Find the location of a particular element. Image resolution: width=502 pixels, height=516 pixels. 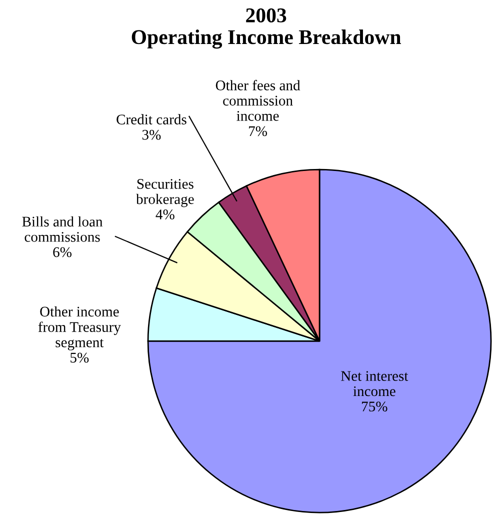

data-label: 75% is located at coordinates (375, 407).